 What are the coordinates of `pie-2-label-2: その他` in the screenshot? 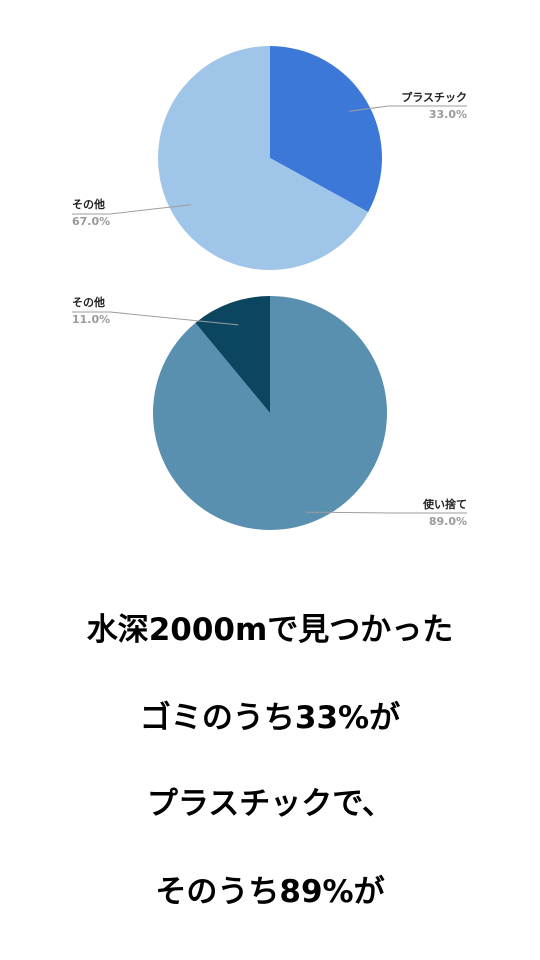 It's located at (88, 302).